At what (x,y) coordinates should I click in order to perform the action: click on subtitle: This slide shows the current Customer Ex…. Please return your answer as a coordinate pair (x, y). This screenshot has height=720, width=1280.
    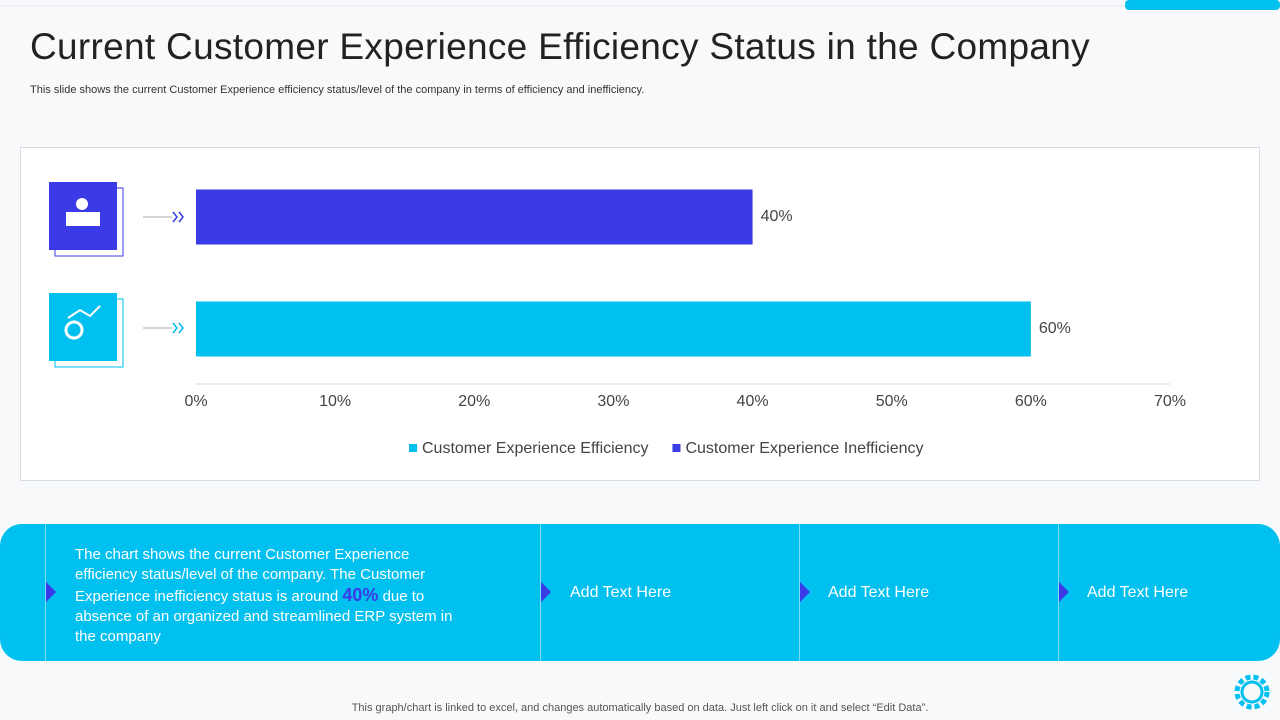
    Looking at the image, I should click on (337, 90).